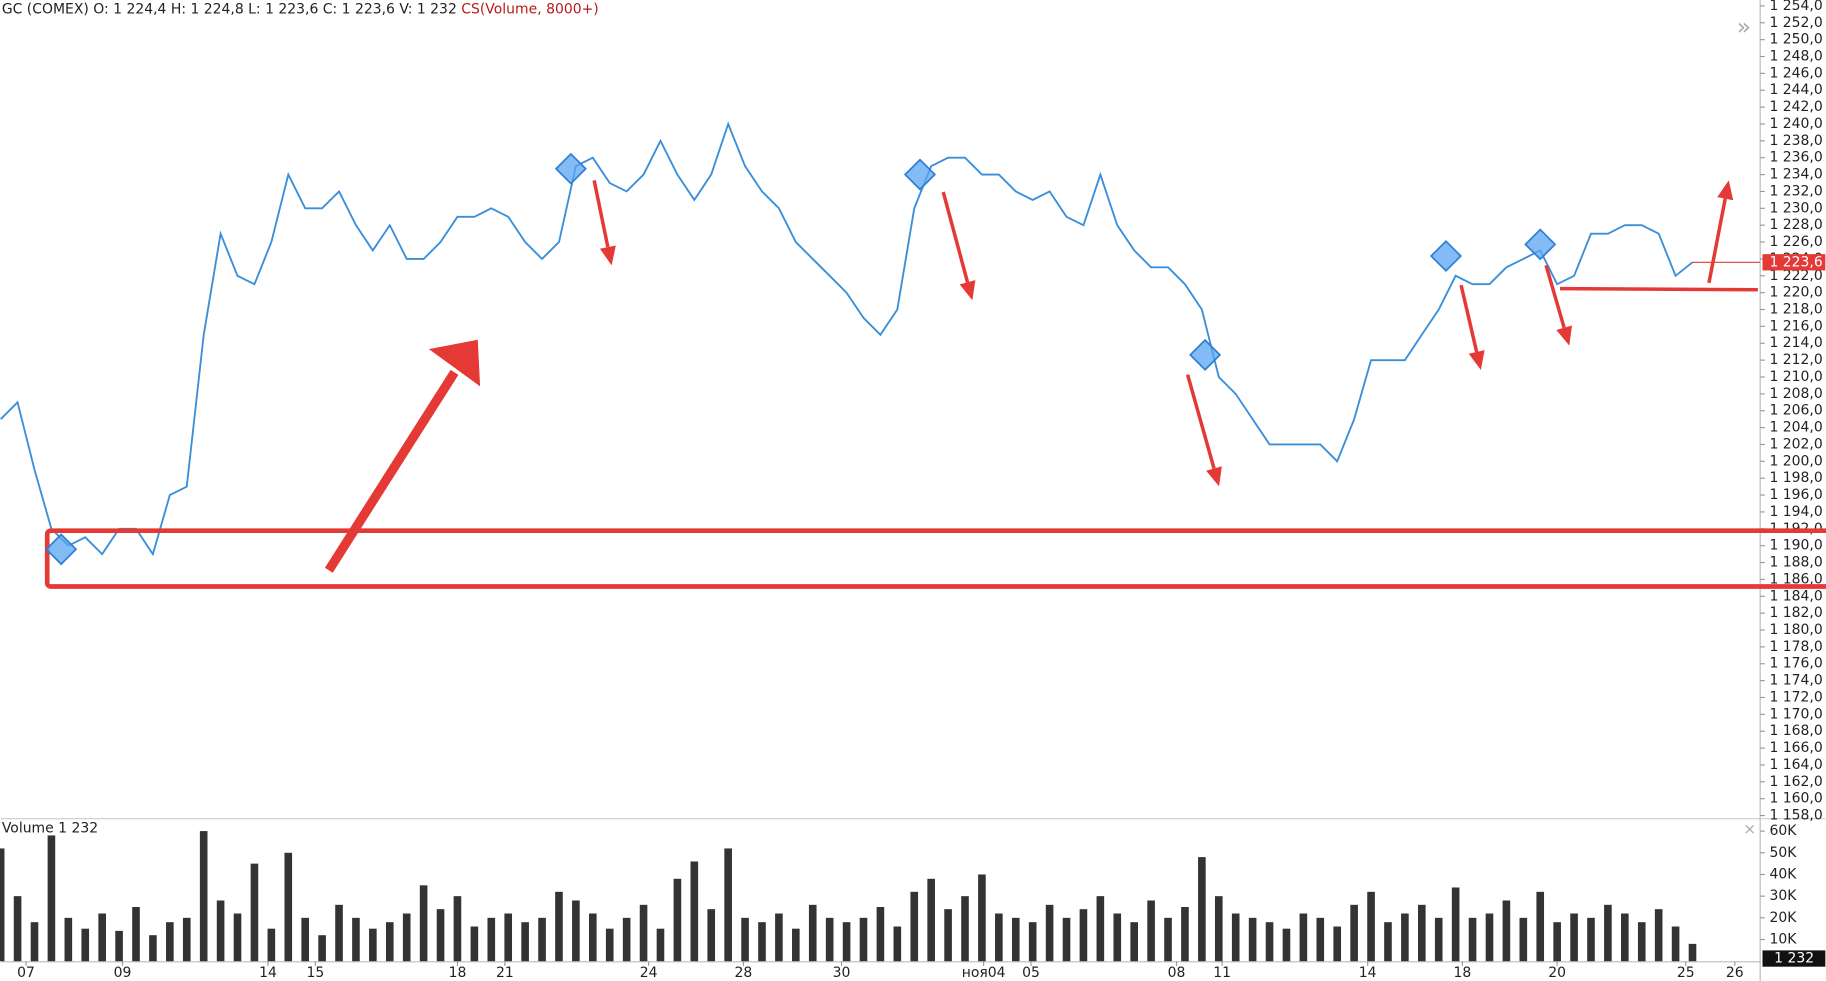 The image size is (1826, 981). Describe the element at coordinates (1795, 191) in the screenshot. I see `y-tick-label: 1 232,0` at that location.